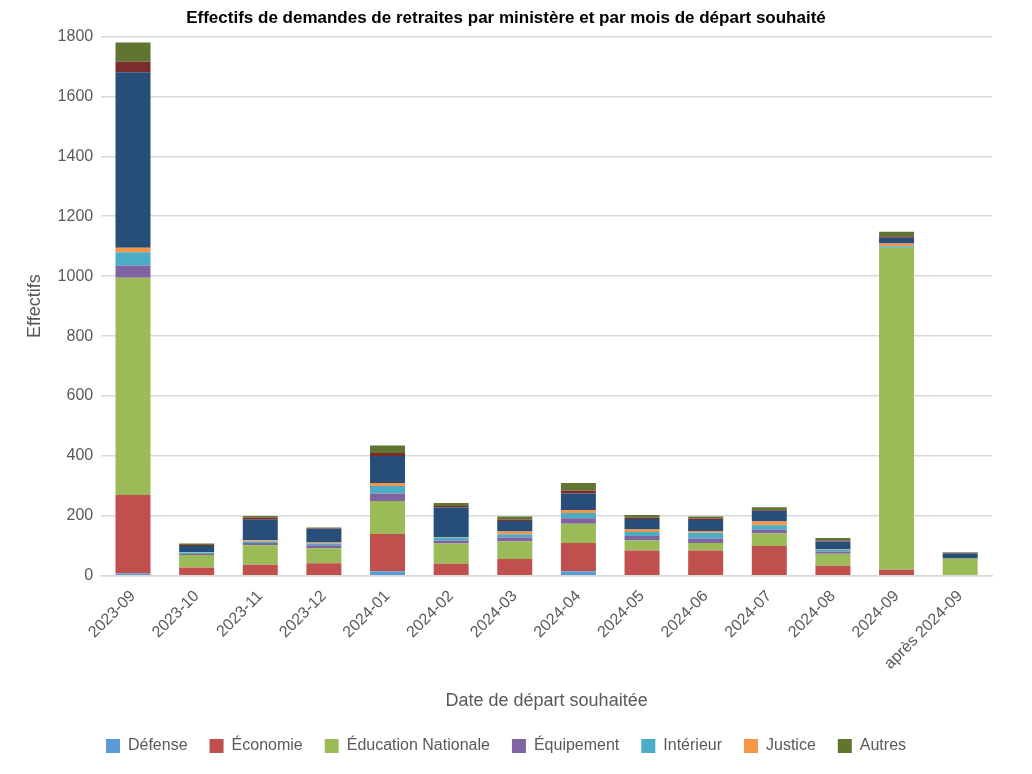 This screenshot has height=774, width=1032. What do you see at coordinates (80, 515) in the screenshot?
I see `y-tick-label: 200` at bounding box center [80, 515].